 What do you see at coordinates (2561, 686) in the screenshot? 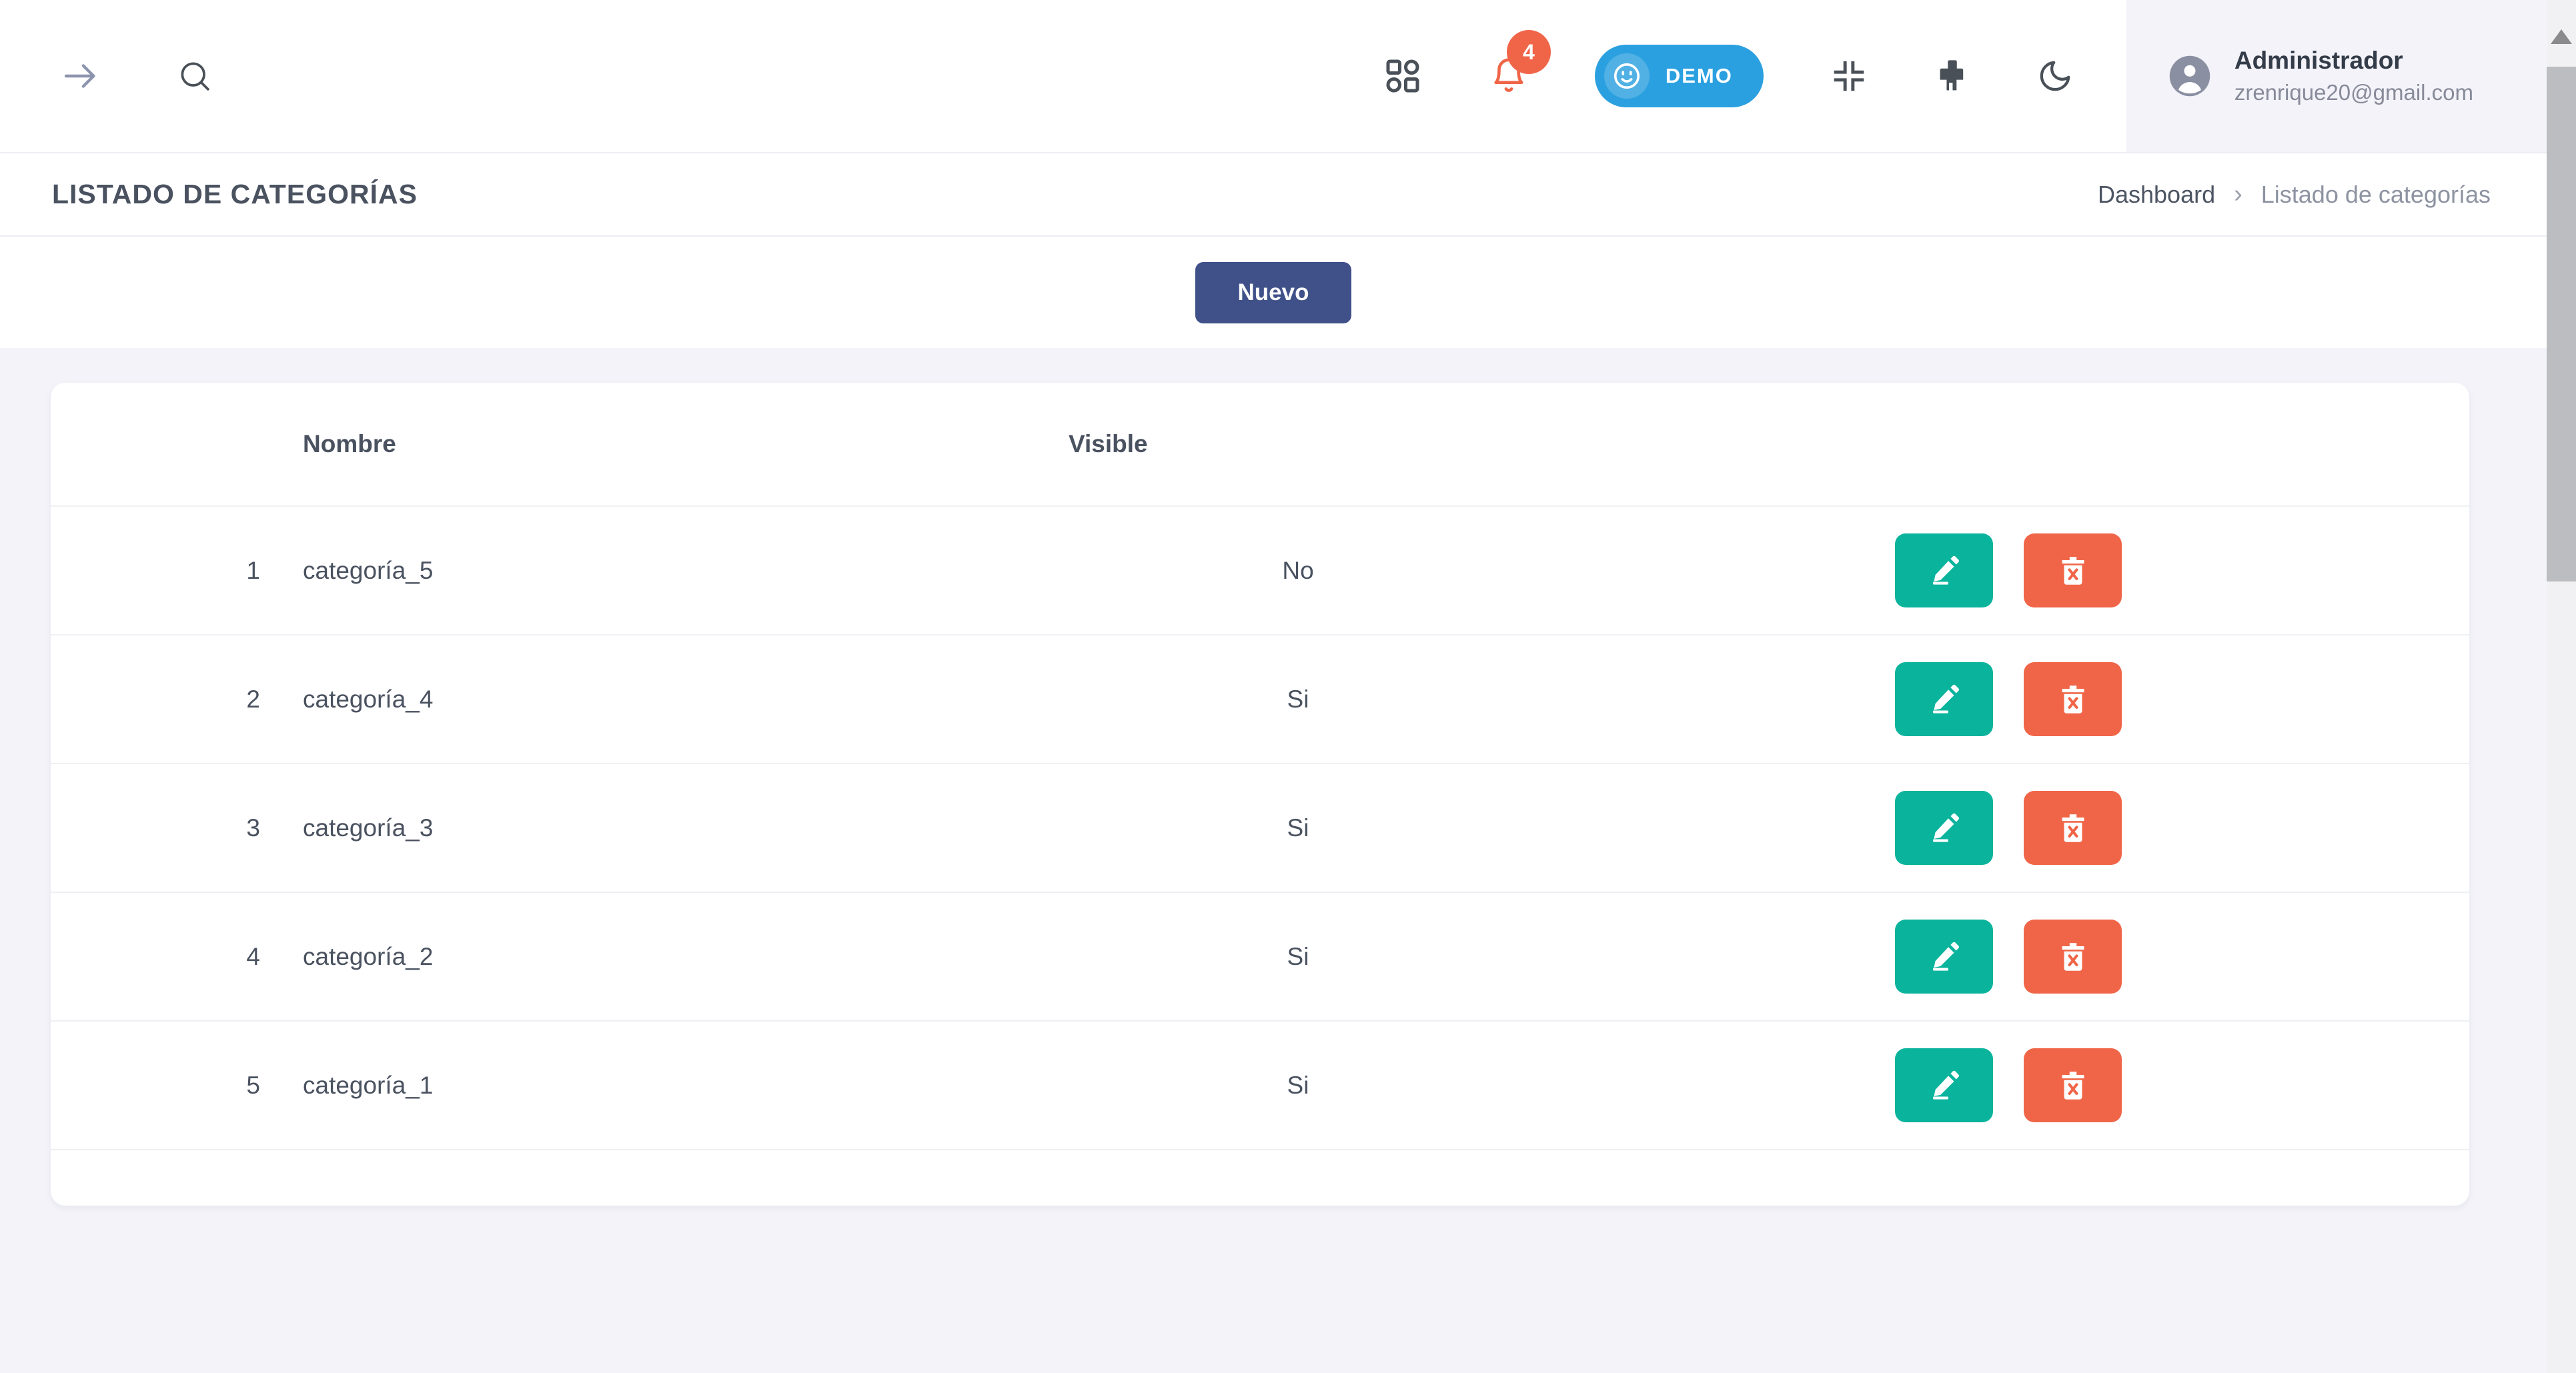
I see `vertical-scrollbar` at bounding box center [2561, 686].